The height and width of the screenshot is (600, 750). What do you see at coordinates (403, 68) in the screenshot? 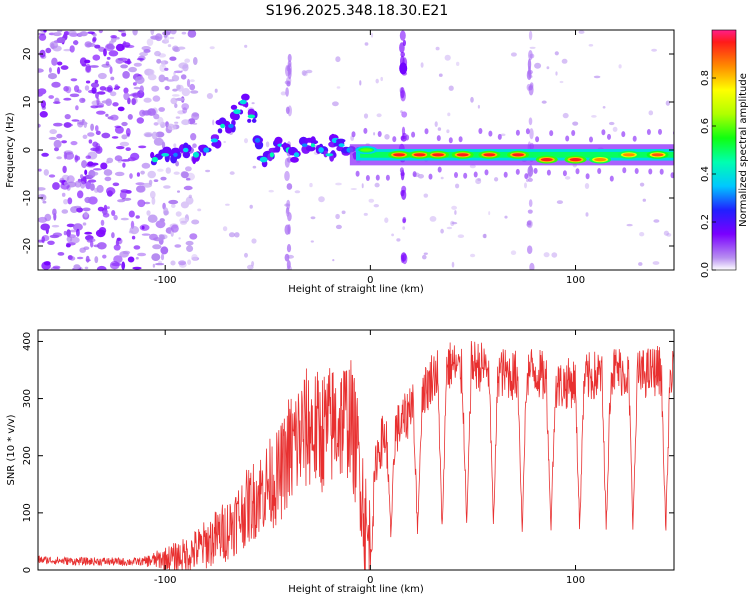
I see `streak-peak` at bounding box center [403, 68].